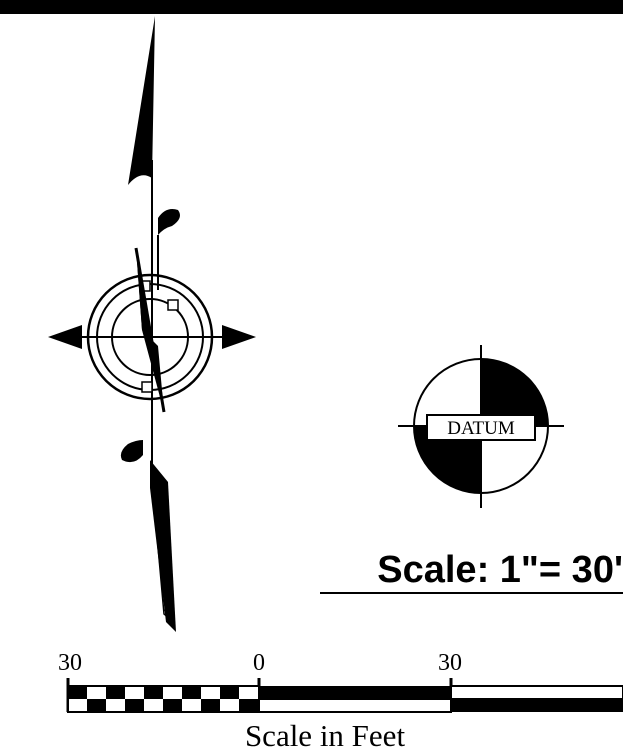 This screenshot has width=623, height=752. What do you see at coordinates (325, 735) in the screenshot?
I see `scale-bar-caption: Scale in Feet` at bounding box center [325, 735].